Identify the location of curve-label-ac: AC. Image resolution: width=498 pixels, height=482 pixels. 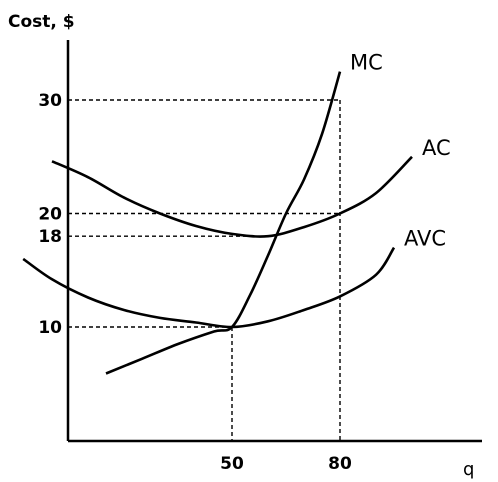
(436, 148).